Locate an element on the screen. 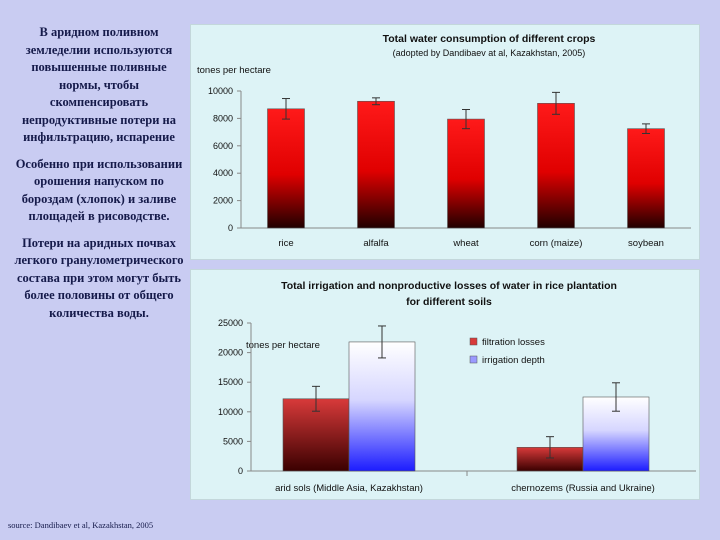  legend-swatch-irrigation is located at coordinates (473, 359).